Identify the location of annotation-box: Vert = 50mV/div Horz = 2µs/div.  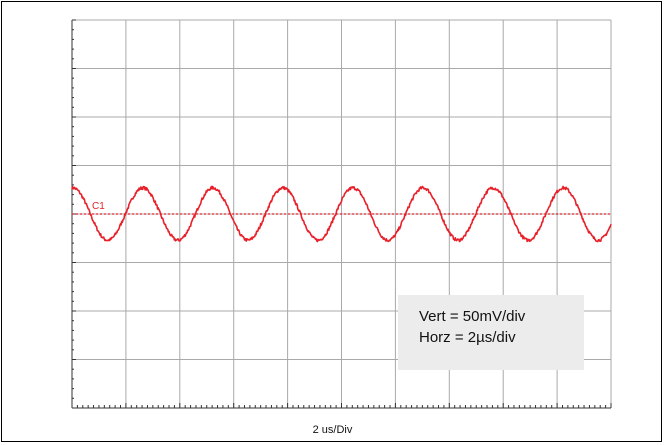
(491, 332).